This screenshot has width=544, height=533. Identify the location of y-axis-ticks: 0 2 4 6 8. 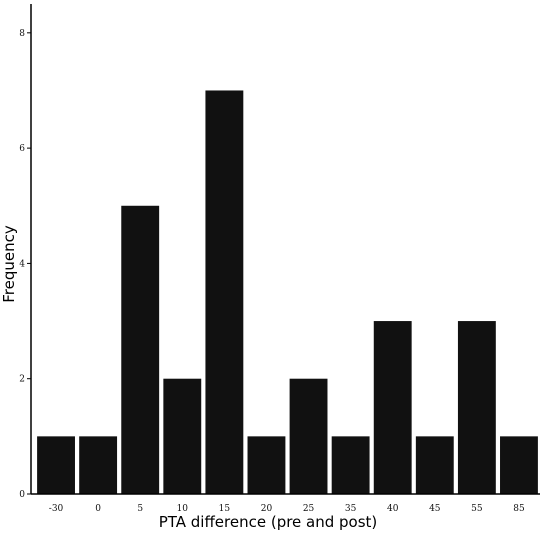
(25, 264).